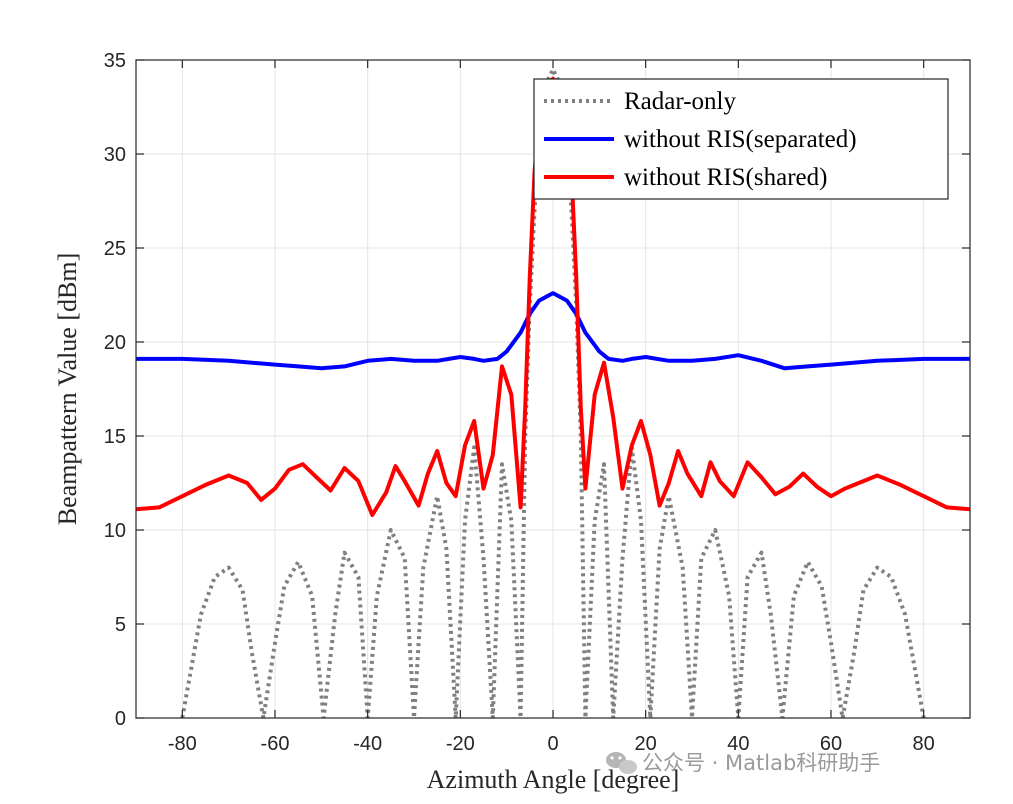 This screenshot has height=804, width=1013. What do you see at coordinates (621, 763) in the screenshot?
I see `wechat-icon` at bounding box center [621, 763].